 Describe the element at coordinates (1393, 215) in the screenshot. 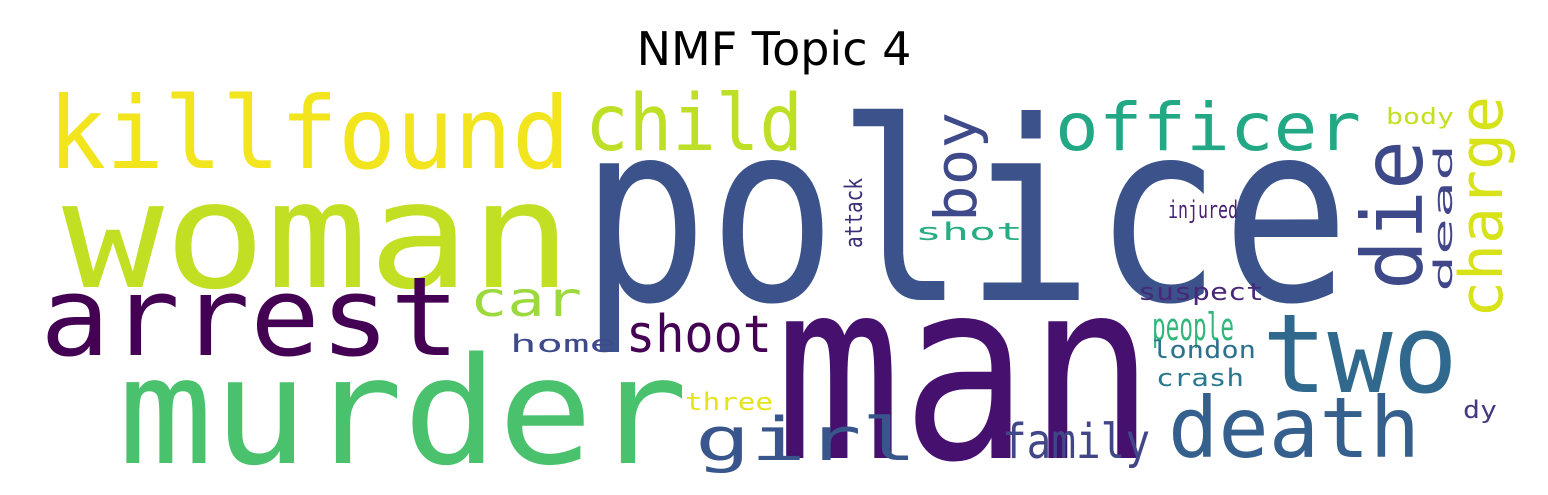

I see `word-die: die` at that location.